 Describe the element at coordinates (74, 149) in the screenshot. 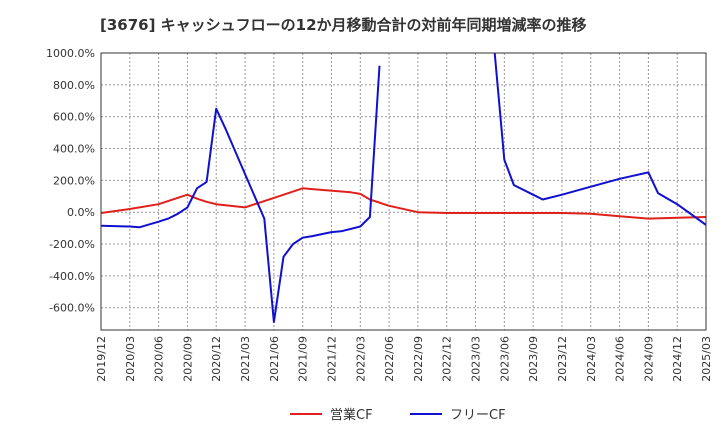

I see `y-tick-label: 400.0%` at that location.